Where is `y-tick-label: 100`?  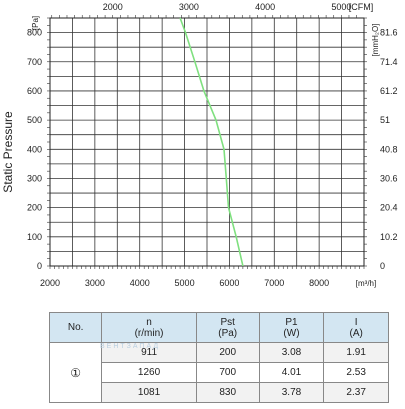
y-tick-label: 100 is located at coordinates (34, 237).